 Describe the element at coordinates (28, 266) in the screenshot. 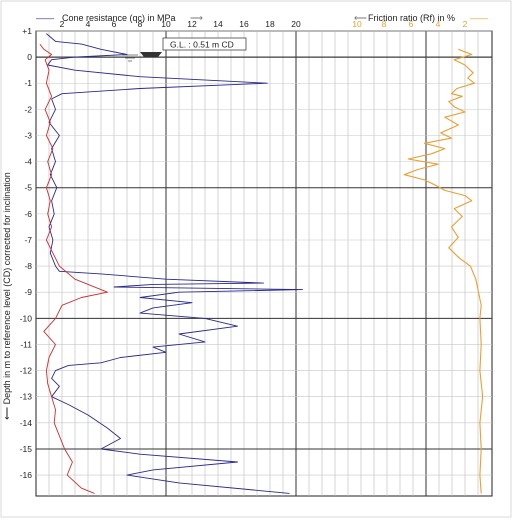

I see `depth-tick-label: -8` at that location.